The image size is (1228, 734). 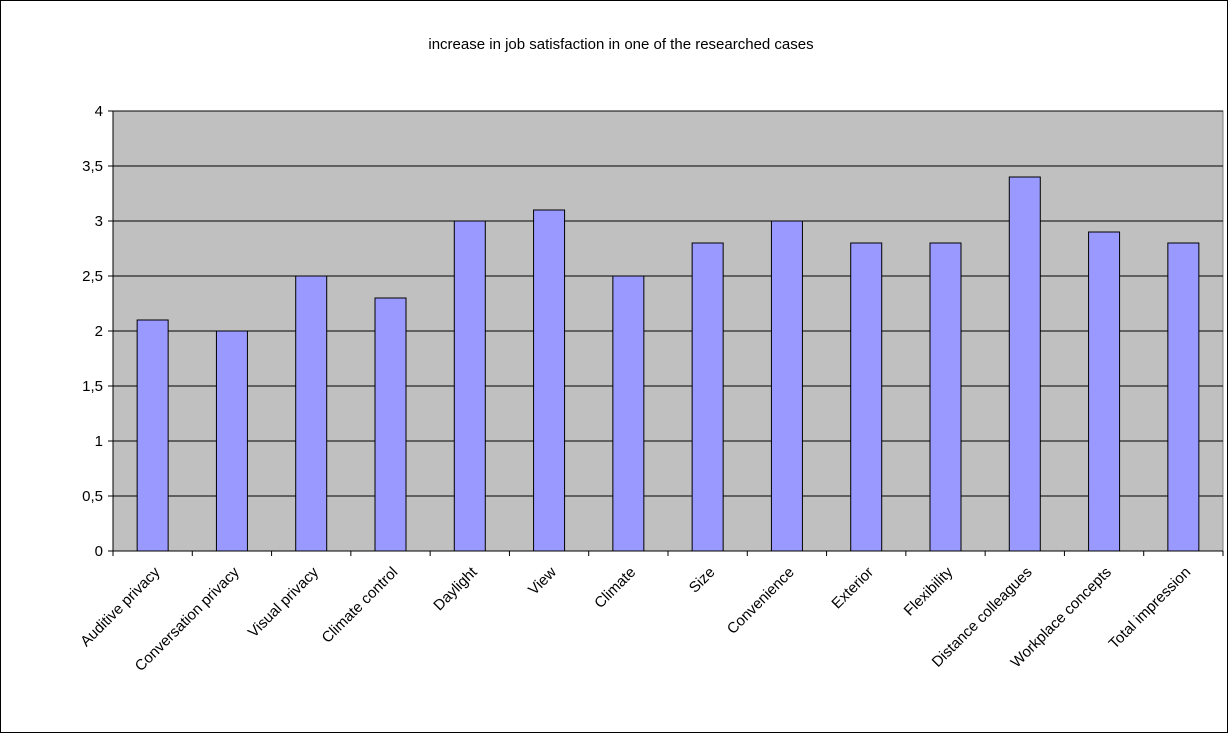 I want to click on y-tick-label: 2, so click(x=99, y=331).